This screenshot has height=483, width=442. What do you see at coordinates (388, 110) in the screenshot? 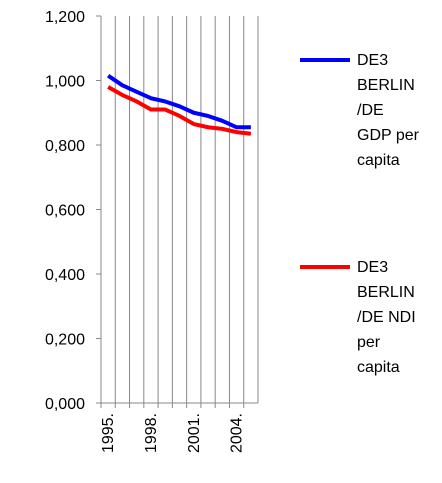
I see `legend-label: DE3 BERLIN /DE GDP per capita` at bounding box center [388, 110].